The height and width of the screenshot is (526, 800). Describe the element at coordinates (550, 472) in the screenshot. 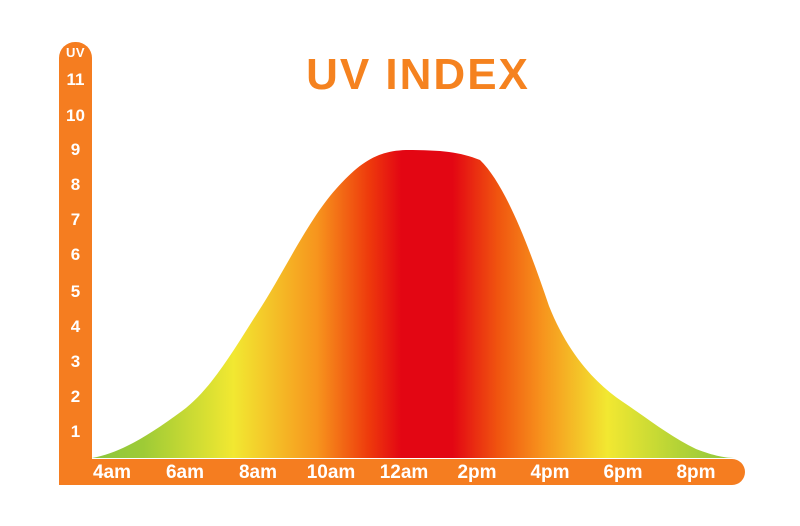

I see `time-axis-tick-4pm: 4pm` at that location.